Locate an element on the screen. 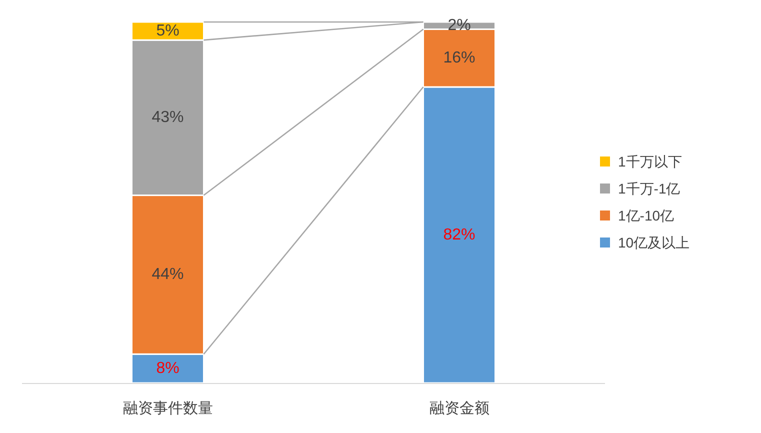 This screenshot has height=433, width=761. data-label: 43% is located at coordinates (168, 117).